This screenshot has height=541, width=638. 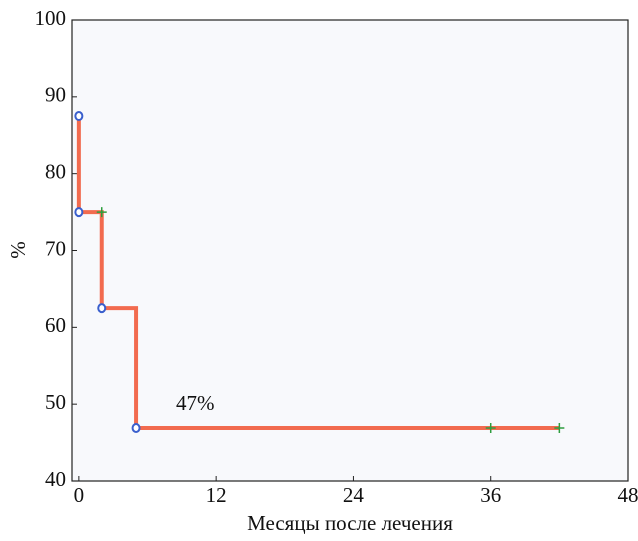 What do you see at coordinates (195, 403) in the screenshot?
I see `annotation: 47%` at bounding box center [195, 403].